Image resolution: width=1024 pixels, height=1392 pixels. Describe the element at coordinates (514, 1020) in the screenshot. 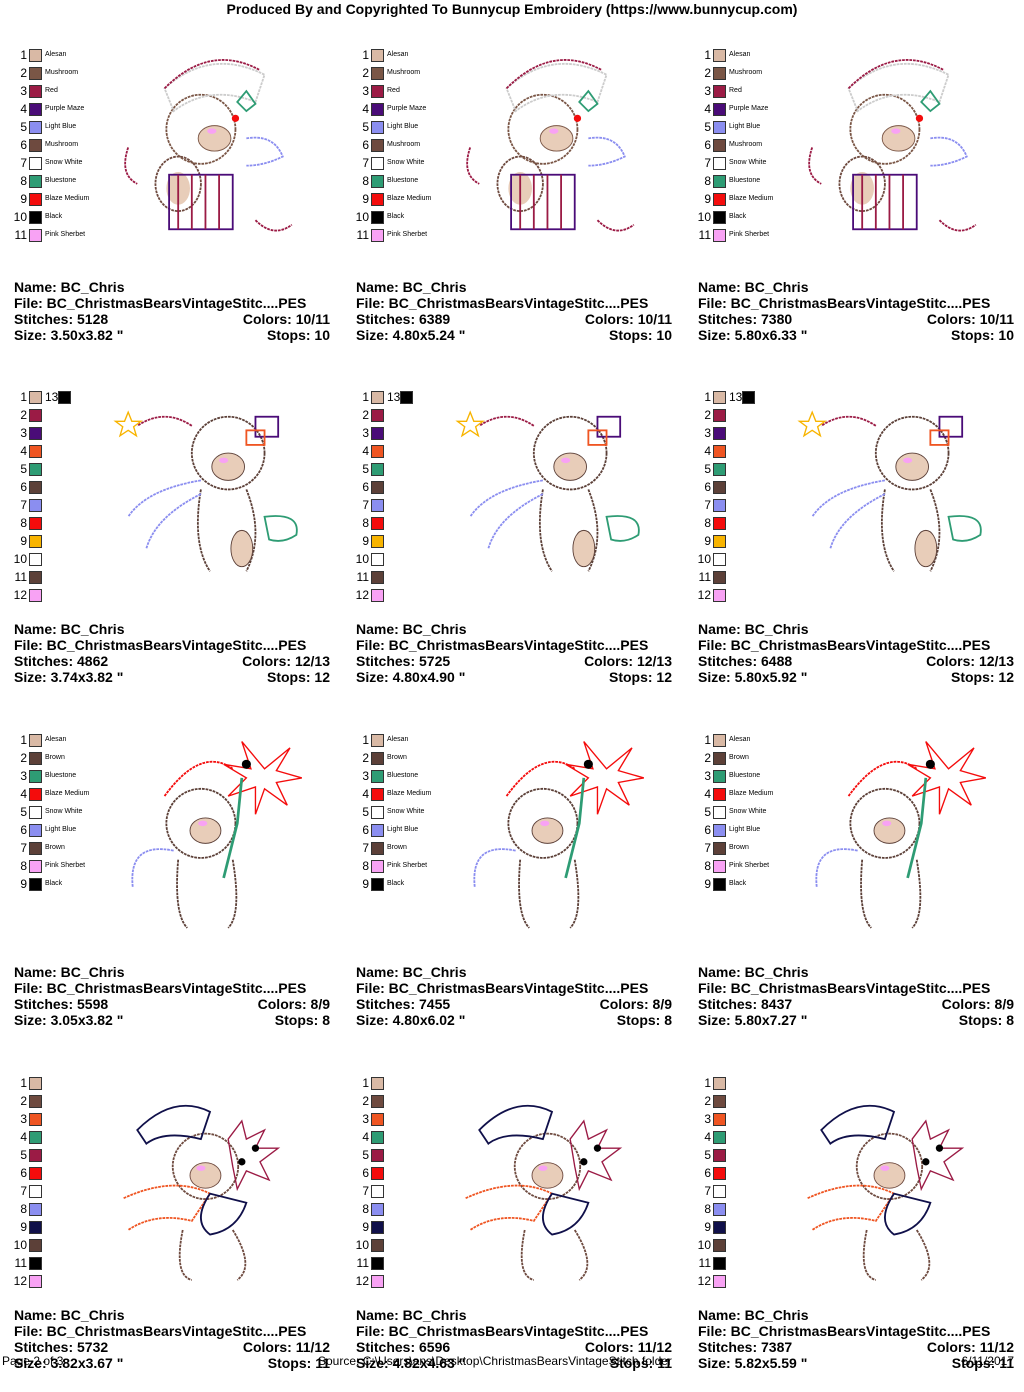

I see `info-row: Size: 4.80x6.02 " Stops: 8` at that location.